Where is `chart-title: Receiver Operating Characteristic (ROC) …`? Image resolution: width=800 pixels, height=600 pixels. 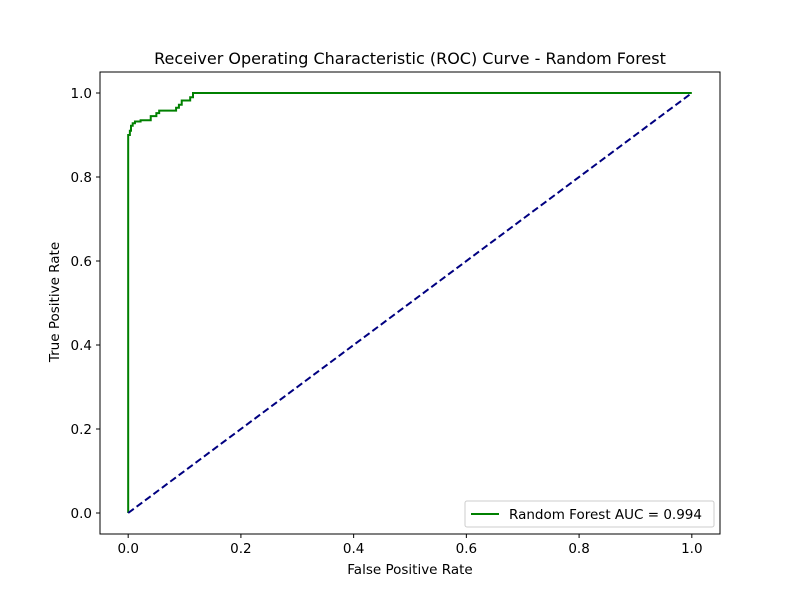
chart-title: Receiver Operating Characteristic (ROC) … is located at coordinates (410, 58).